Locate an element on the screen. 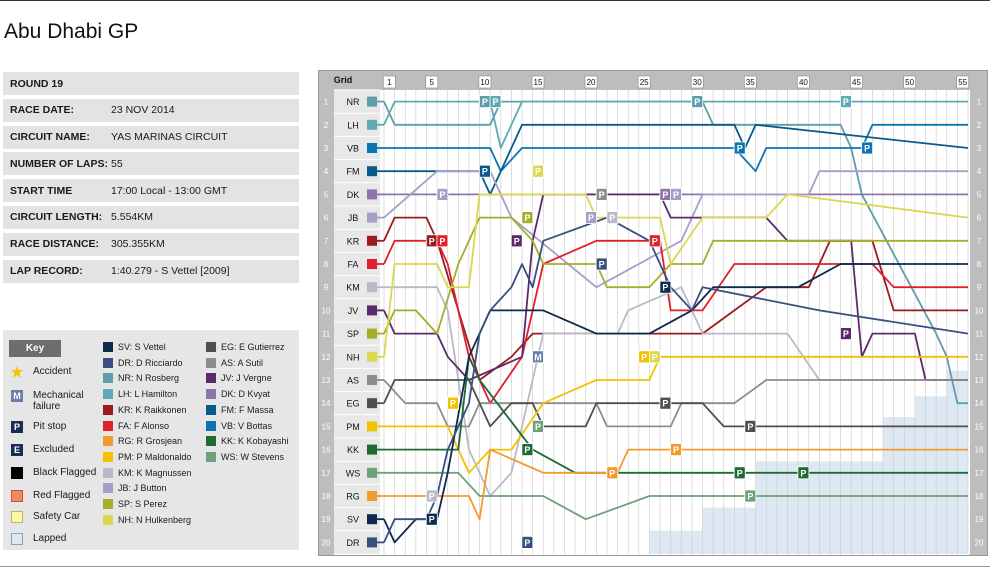 The image size is (990, 572). info-value: 305.355KM is located at coordinates (138, 244).